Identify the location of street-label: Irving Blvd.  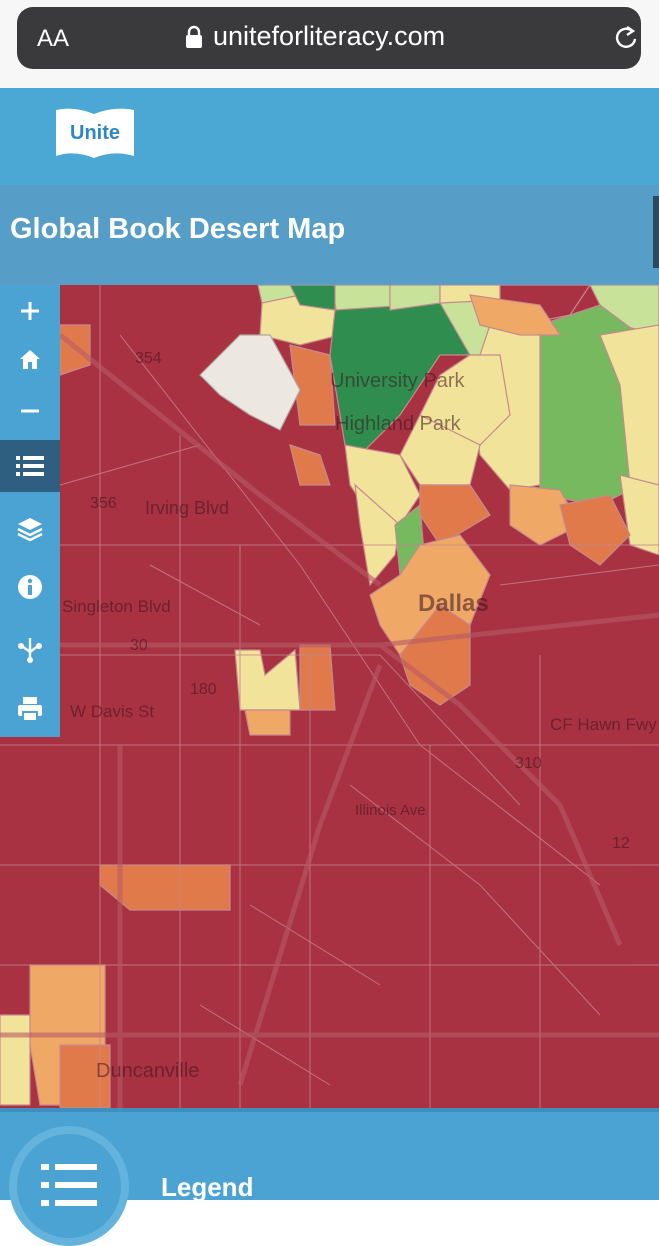
(187, 508).